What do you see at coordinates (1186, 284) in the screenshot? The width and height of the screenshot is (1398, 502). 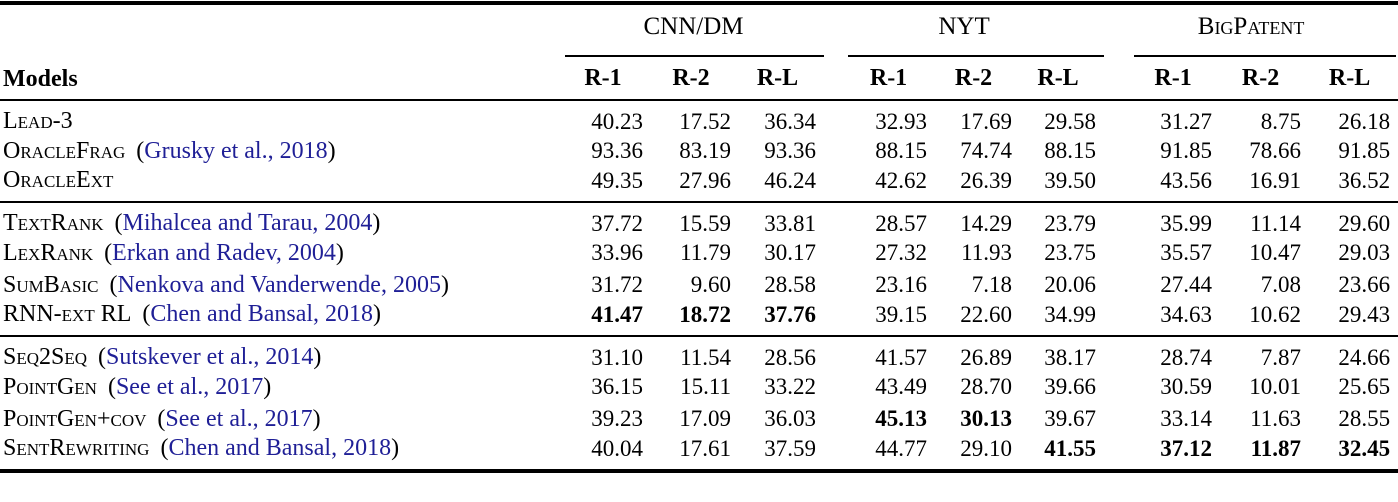 I see `score-cell: 27.44` at bounding box center [1186, 284].